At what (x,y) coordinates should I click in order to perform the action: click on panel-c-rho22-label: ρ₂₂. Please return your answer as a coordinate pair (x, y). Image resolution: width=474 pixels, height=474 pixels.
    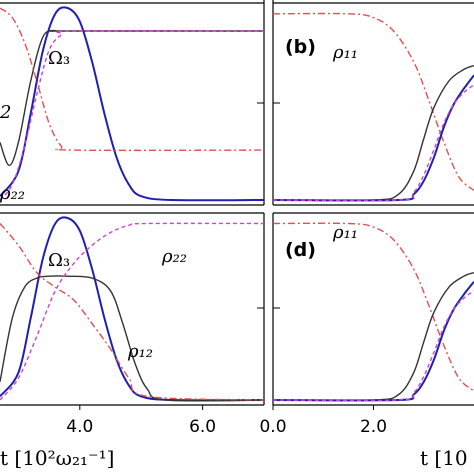
    Looking at the image, I should click on (174, 256).